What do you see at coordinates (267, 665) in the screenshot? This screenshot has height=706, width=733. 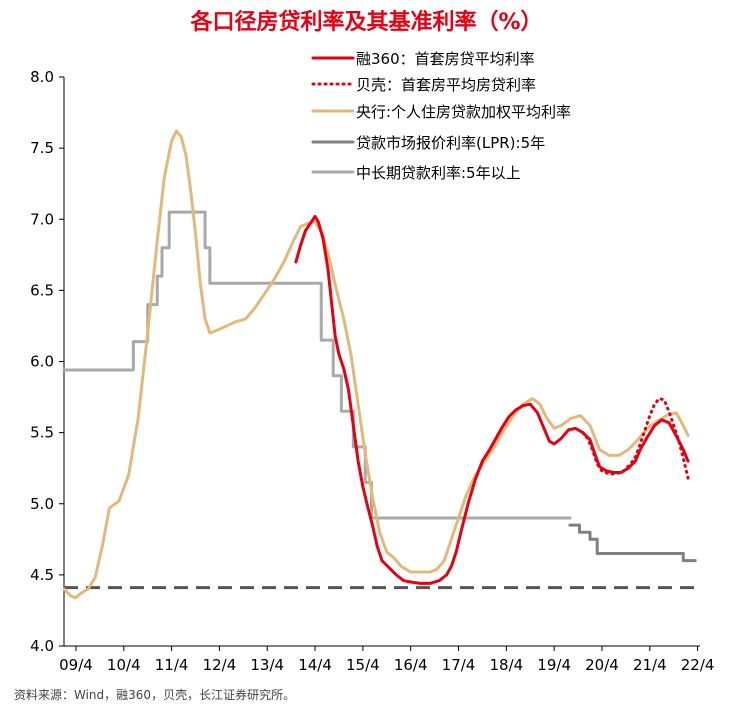 I see `x-tick-label: 13/4` at bounding box center [267, 665].